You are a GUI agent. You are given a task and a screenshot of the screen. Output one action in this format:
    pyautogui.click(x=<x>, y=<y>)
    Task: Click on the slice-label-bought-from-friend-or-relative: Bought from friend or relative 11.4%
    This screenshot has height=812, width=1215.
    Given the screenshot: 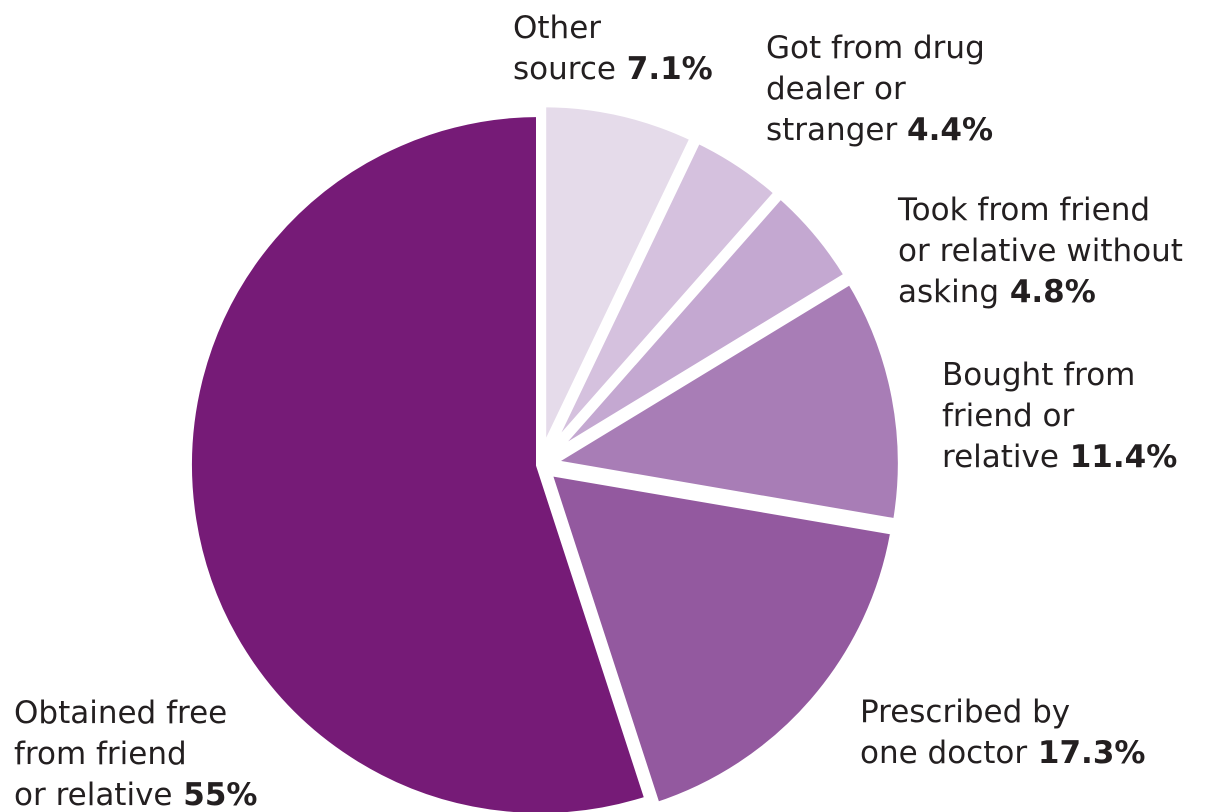 What is the action you would take?
    pyautogui.click(x=1059, y=416)
    